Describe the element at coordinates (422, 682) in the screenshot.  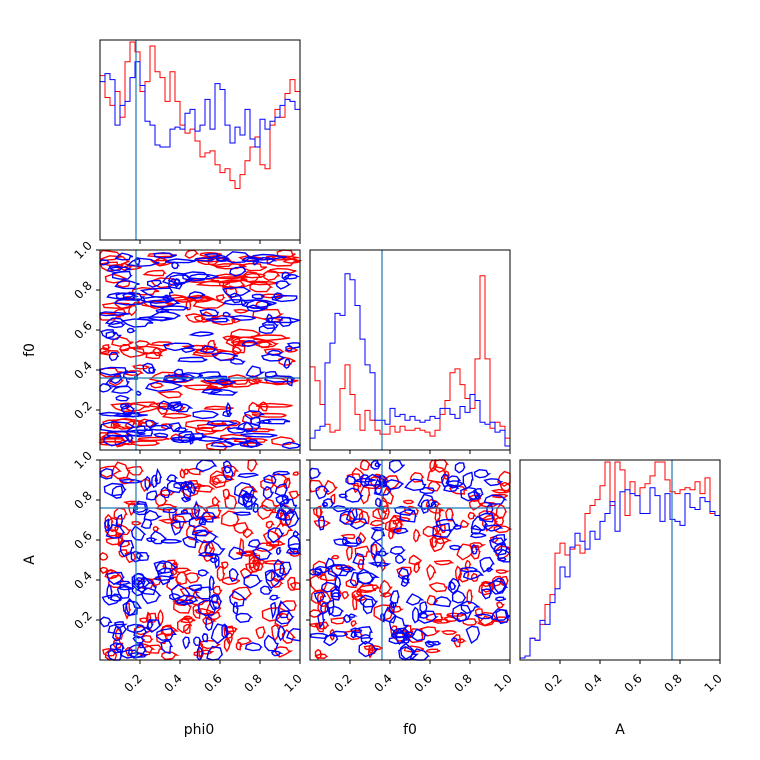
I see `x-tick-label: 0.6` at that location.